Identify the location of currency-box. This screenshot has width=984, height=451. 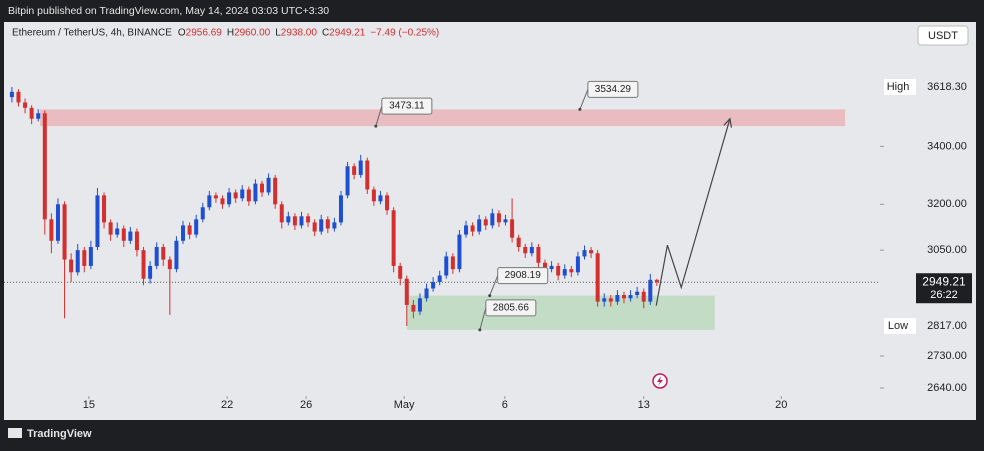
(943, 35).